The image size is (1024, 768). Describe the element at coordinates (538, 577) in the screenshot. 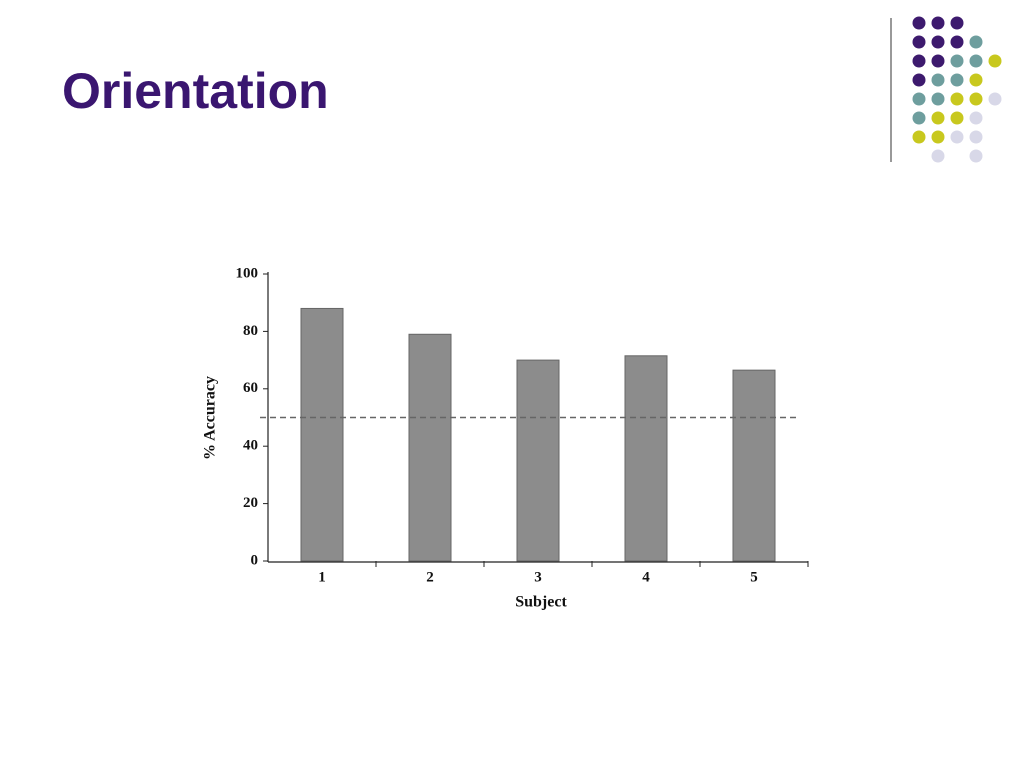

I see `x-tick-label: 3` at that location.